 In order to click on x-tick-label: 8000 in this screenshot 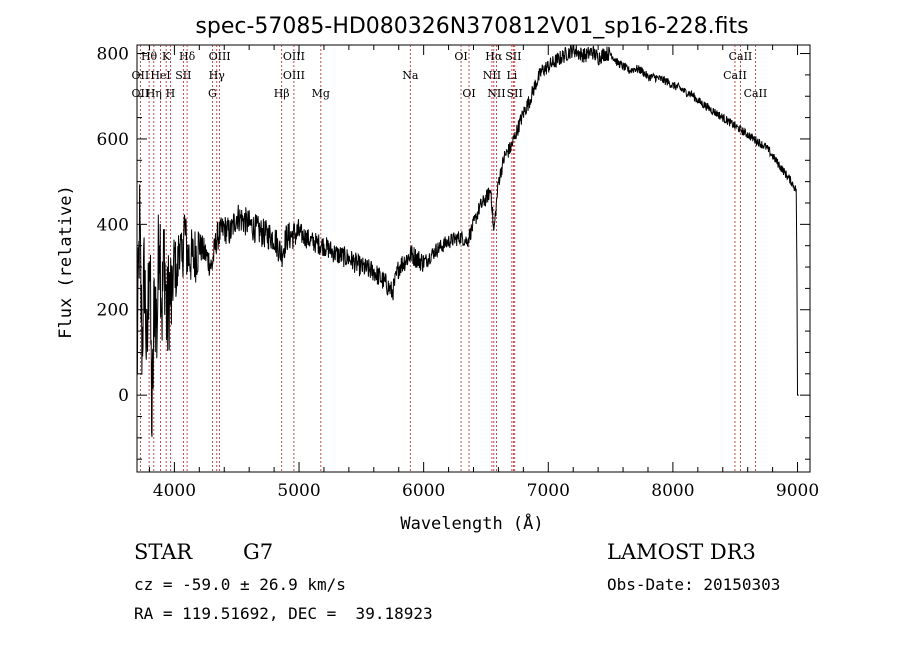, I will do `click(672, 491)`.